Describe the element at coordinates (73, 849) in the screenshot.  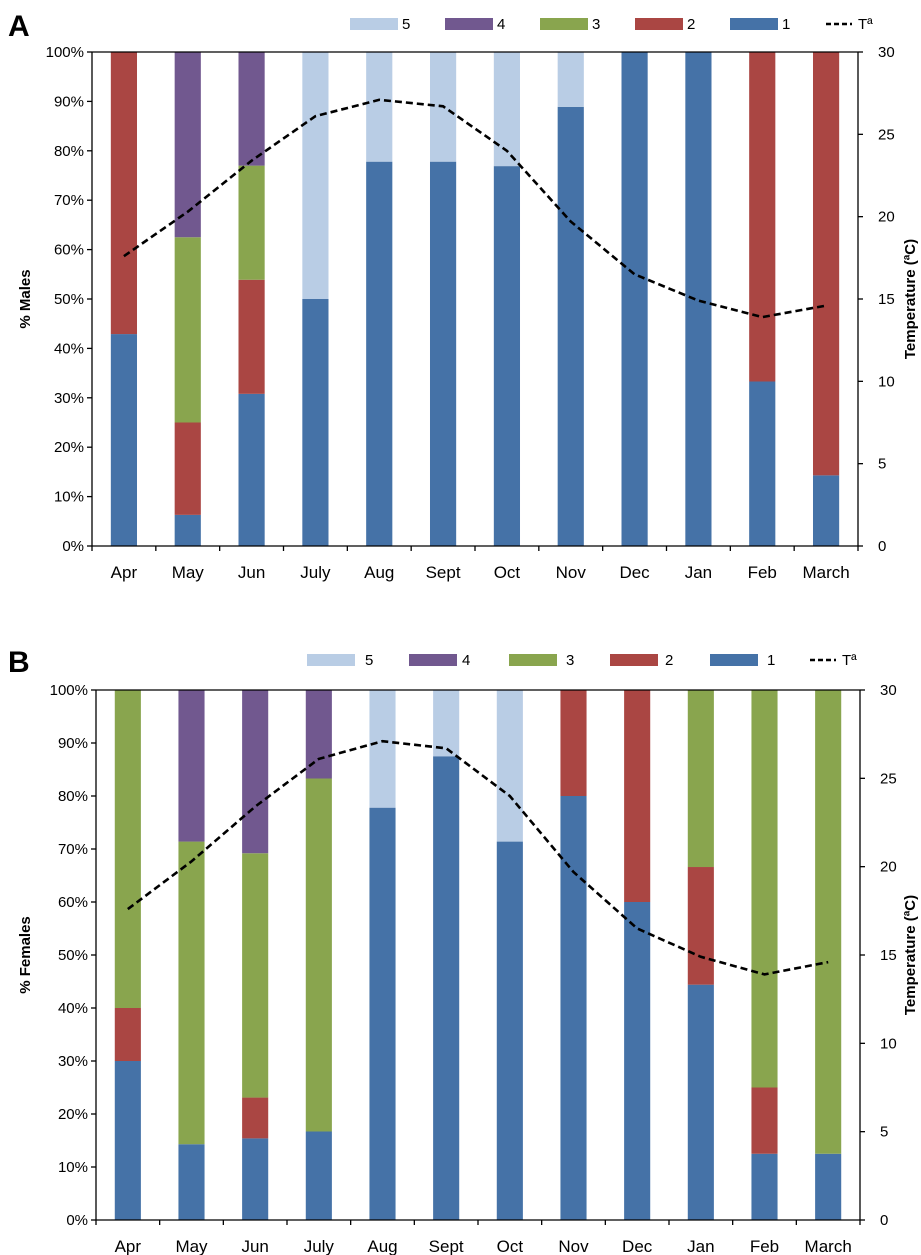
I see `y-tick-label: 70%` at that location.